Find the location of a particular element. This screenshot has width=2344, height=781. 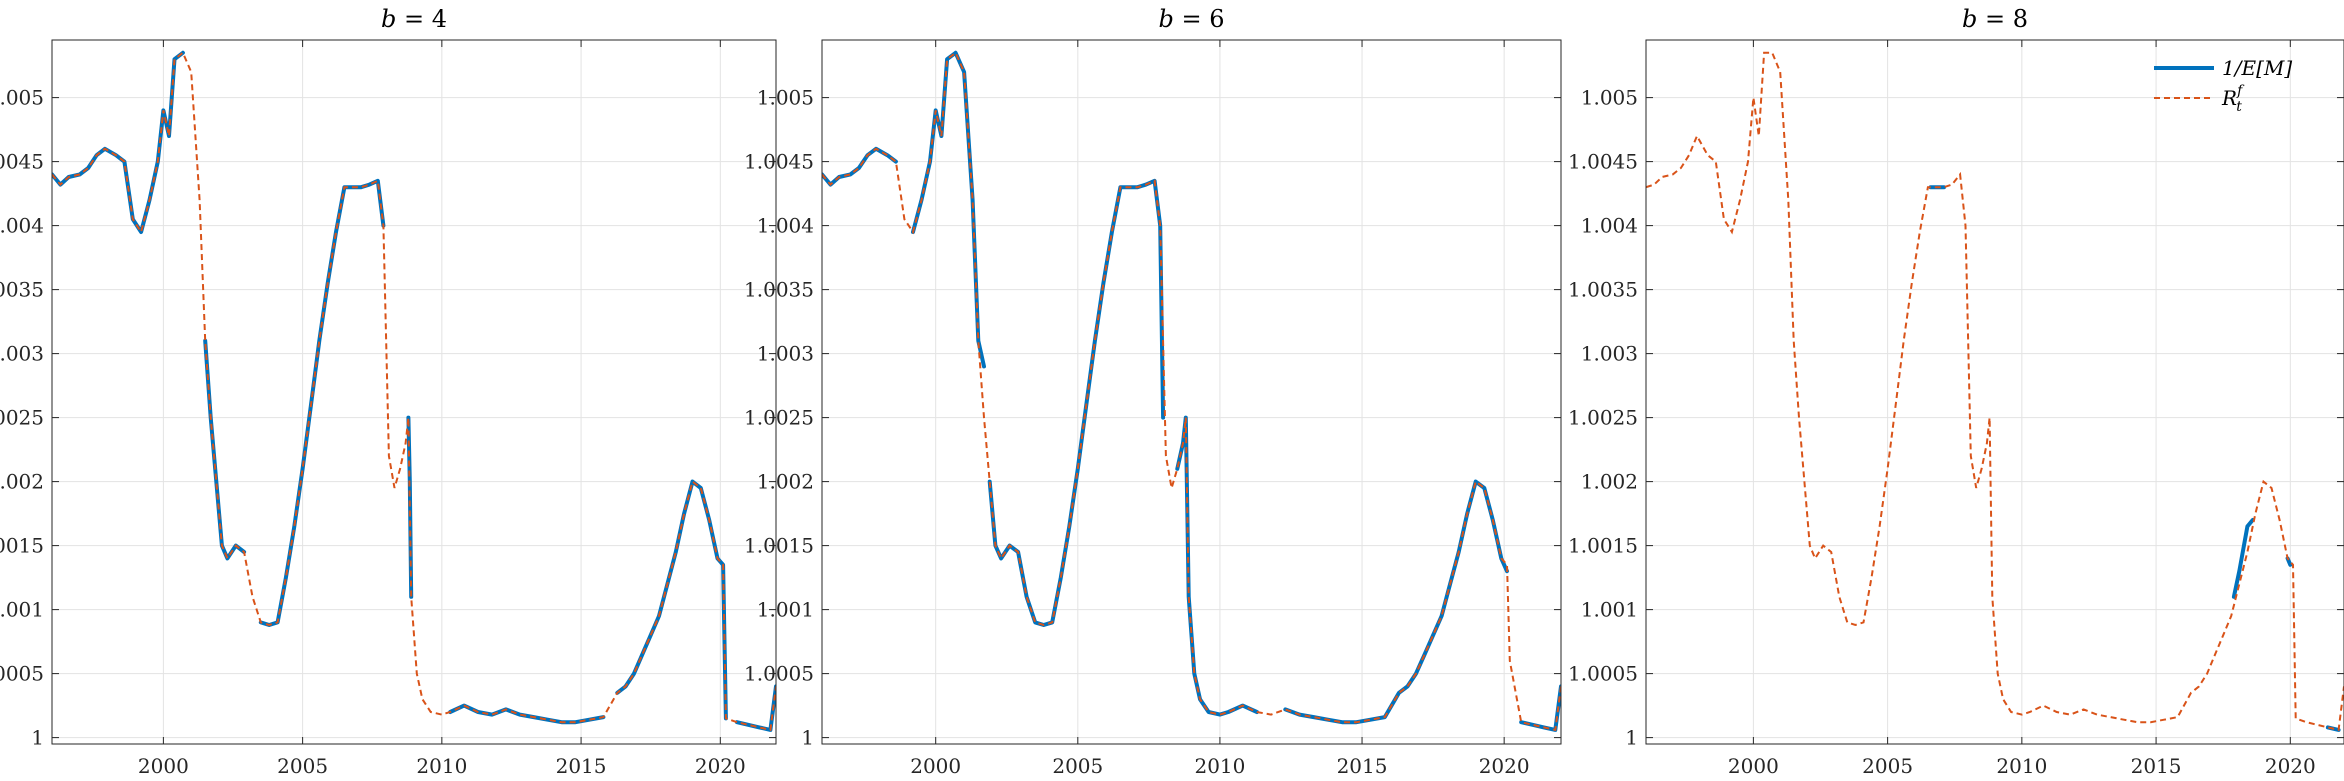

series-line-inverse-em is located at coordinates (2243, 558).